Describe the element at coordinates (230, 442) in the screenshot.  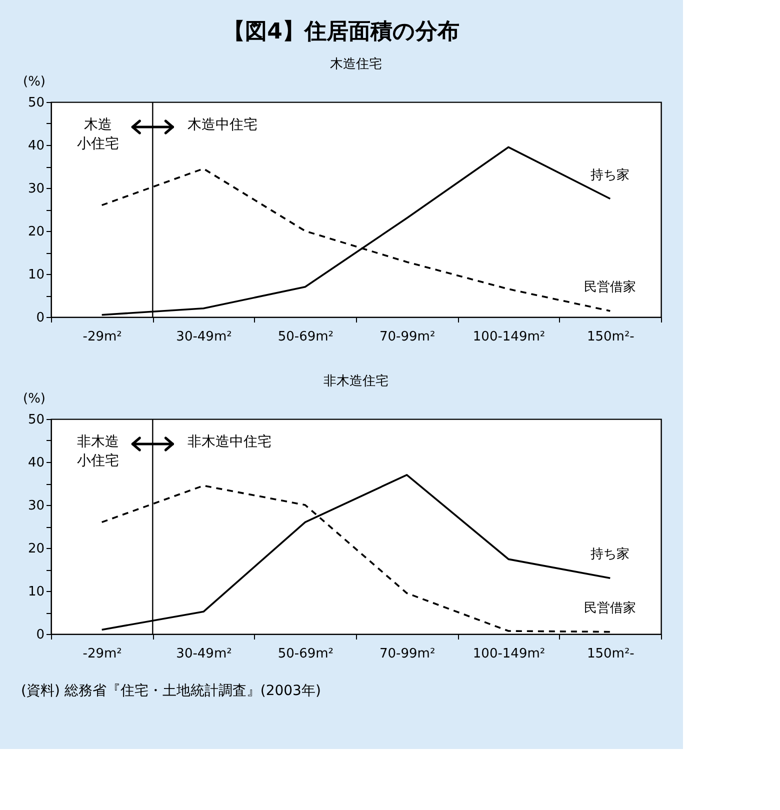
I see `annotation: 非木造中住宅` at that location.